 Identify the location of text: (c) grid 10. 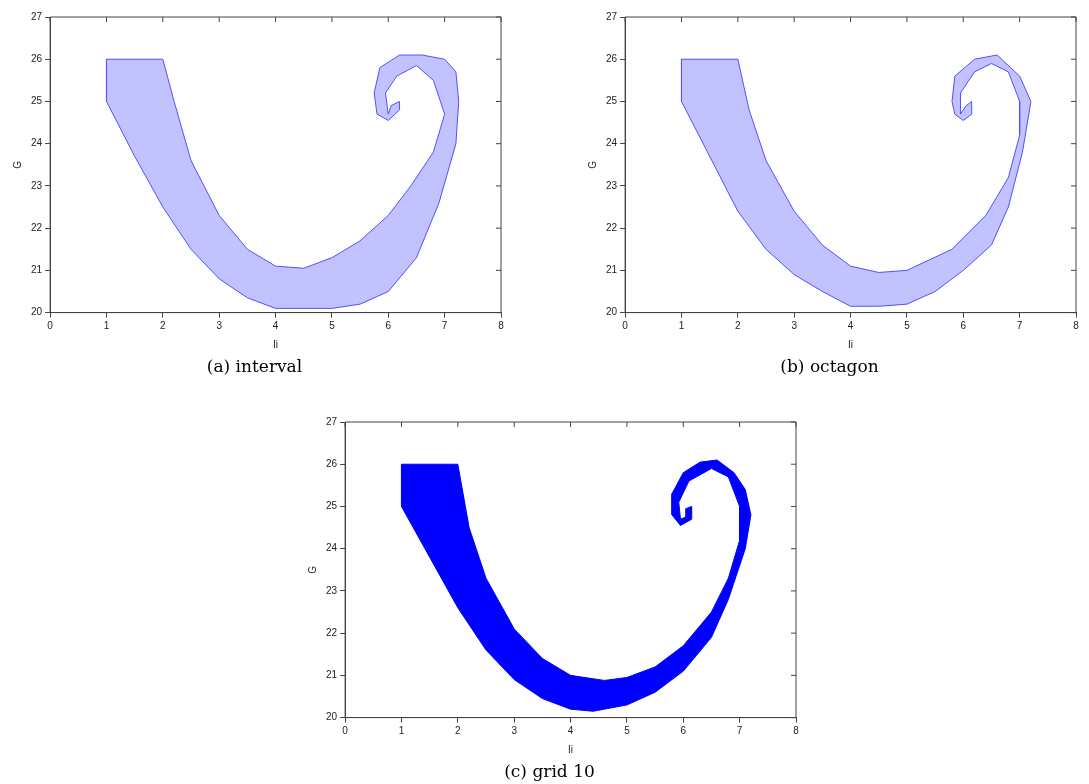
(549, 771).